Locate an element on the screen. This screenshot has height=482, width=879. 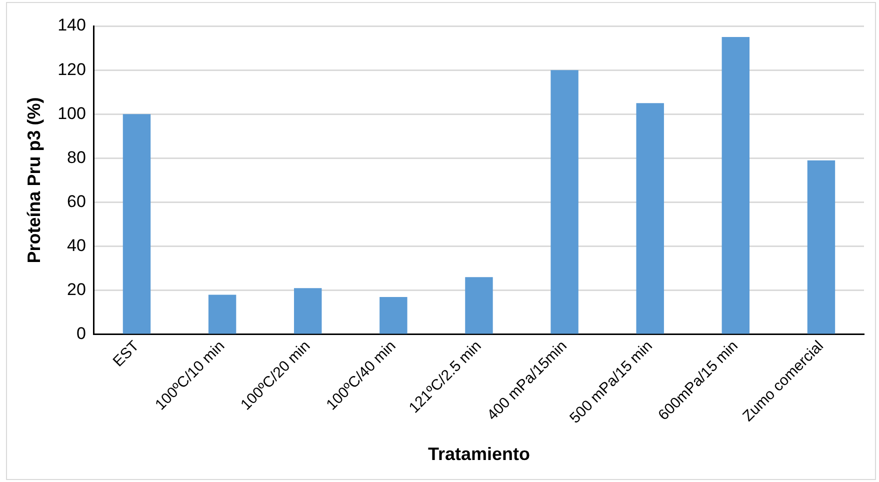
y-tick-label: 120 is located at coordinates (72, 69).